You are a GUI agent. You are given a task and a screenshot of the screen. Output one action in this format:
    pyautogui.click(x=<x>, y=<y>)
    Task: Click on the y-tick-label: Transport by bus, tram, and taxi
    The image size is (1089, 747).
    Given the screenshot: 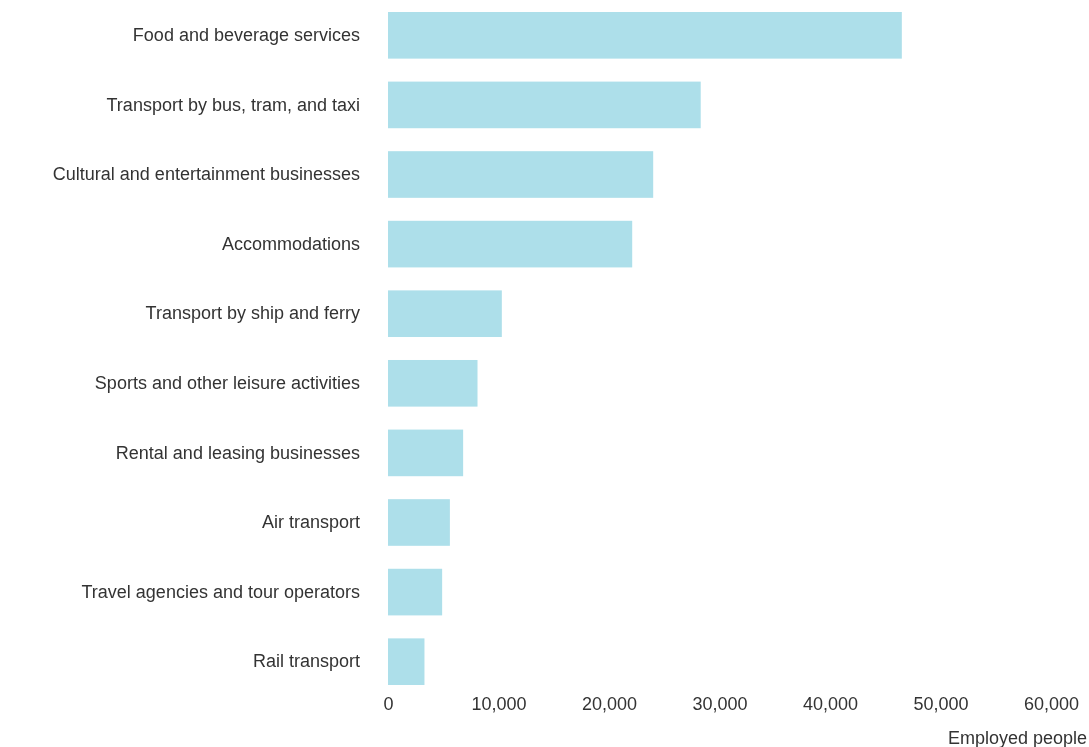 What is the action you would take?
    pyautogui.click(x=233, y=104)
    